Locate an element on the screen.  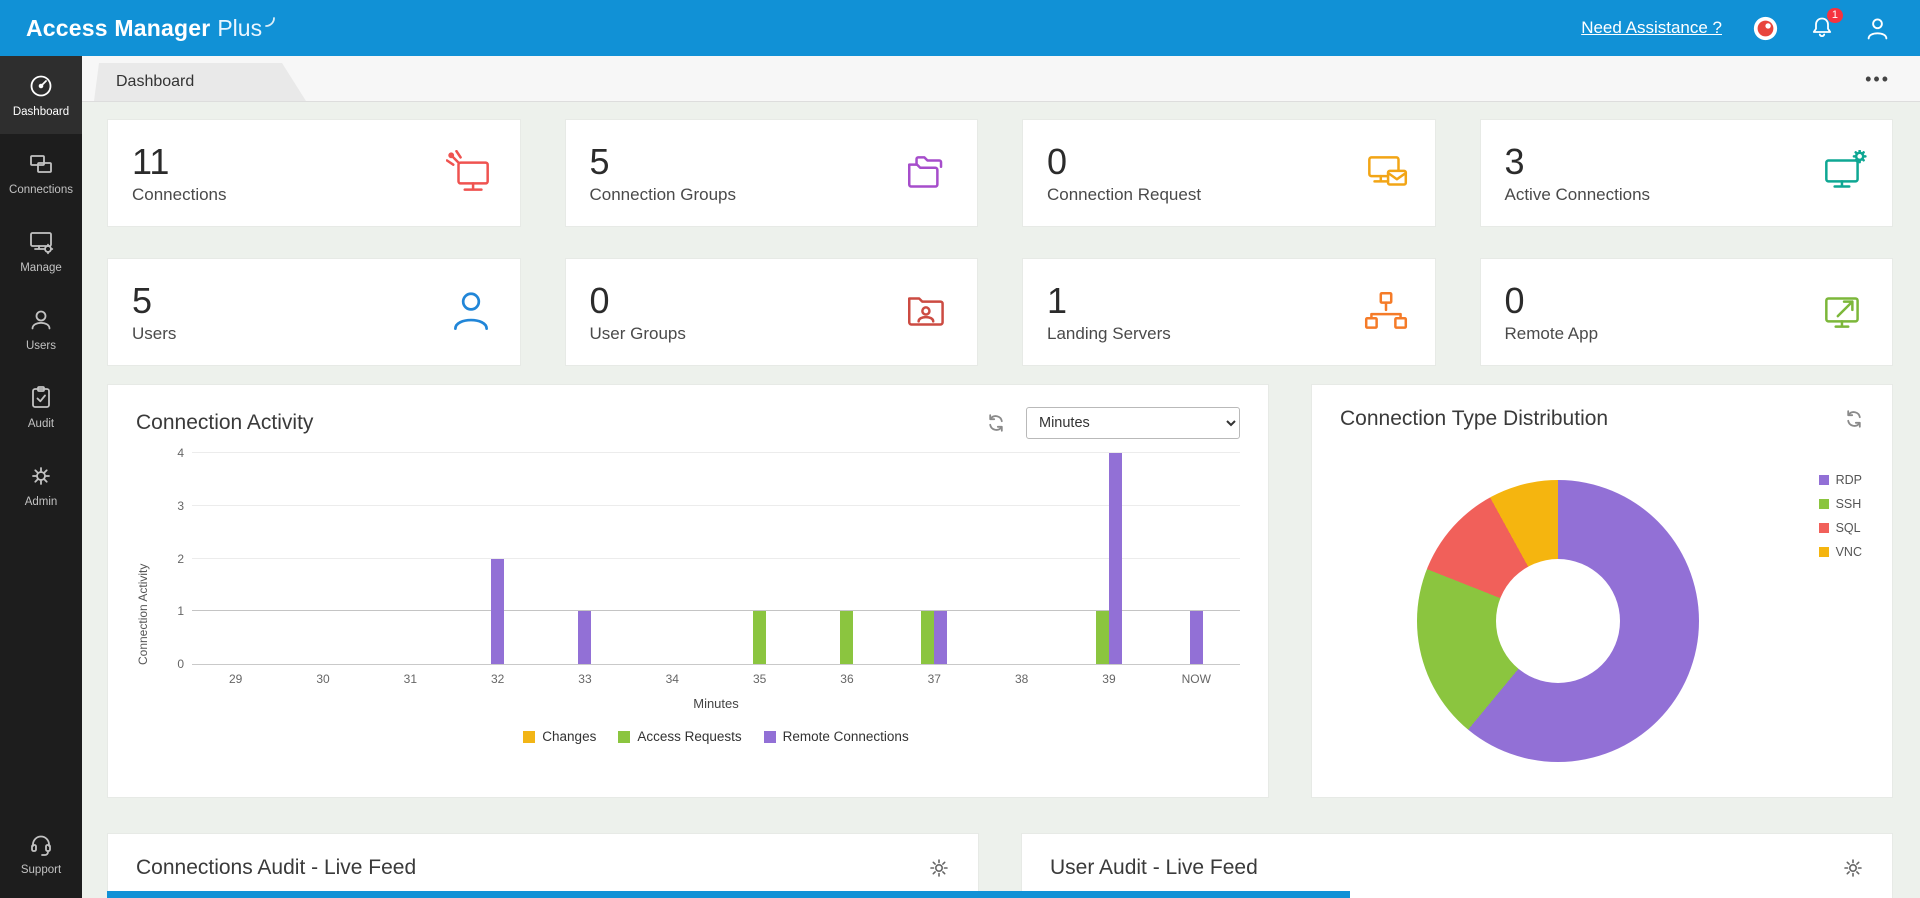
sidebar-item-dashboard: Dashboard is located at coordinates (41, 95).